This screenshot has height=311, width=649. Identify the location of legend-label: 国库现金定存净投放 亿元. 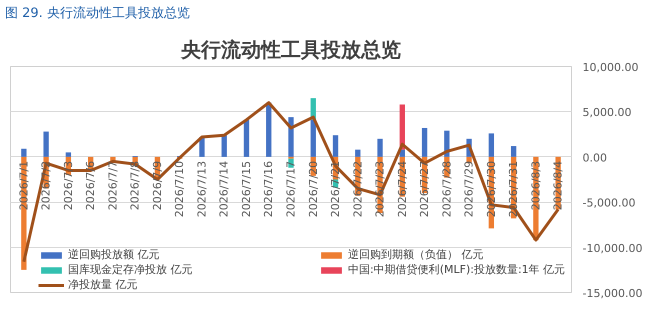
(131, 269).